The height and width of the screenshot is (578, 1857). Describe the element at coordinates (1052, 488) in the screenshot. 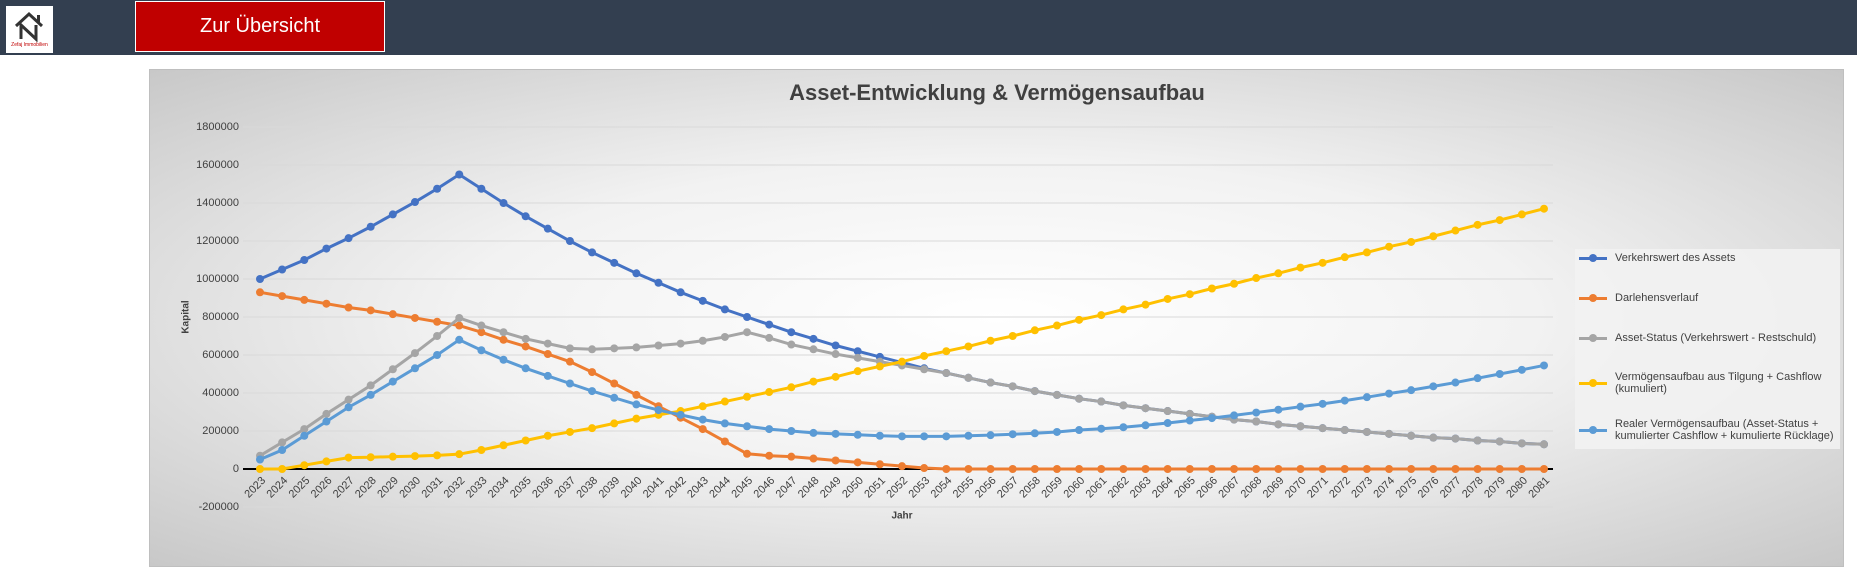

I see `x-tick-label: 2059` at that location.